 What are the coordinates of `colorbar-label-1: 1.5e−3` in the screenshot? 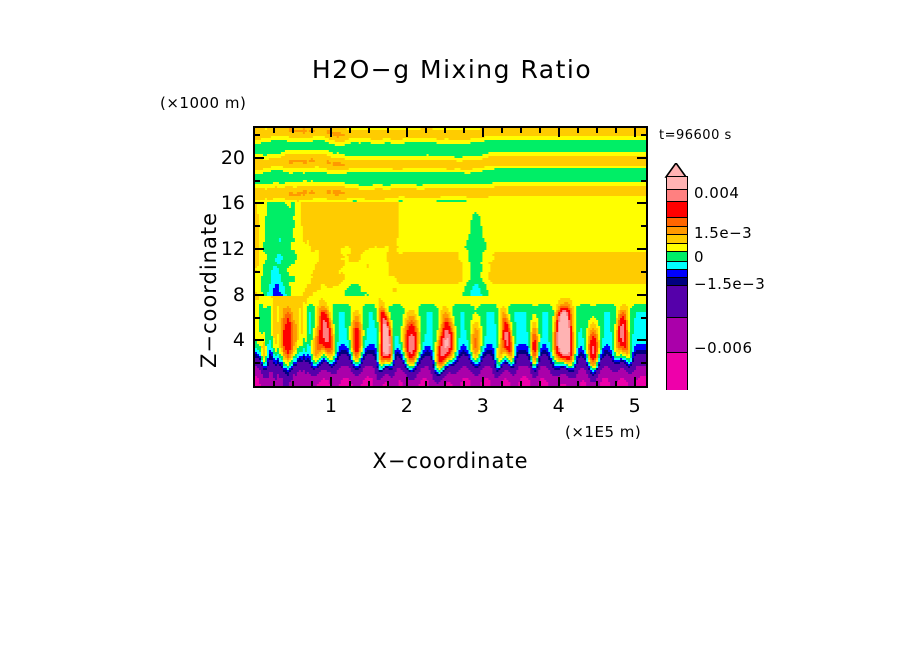 It's located at (723, 233).